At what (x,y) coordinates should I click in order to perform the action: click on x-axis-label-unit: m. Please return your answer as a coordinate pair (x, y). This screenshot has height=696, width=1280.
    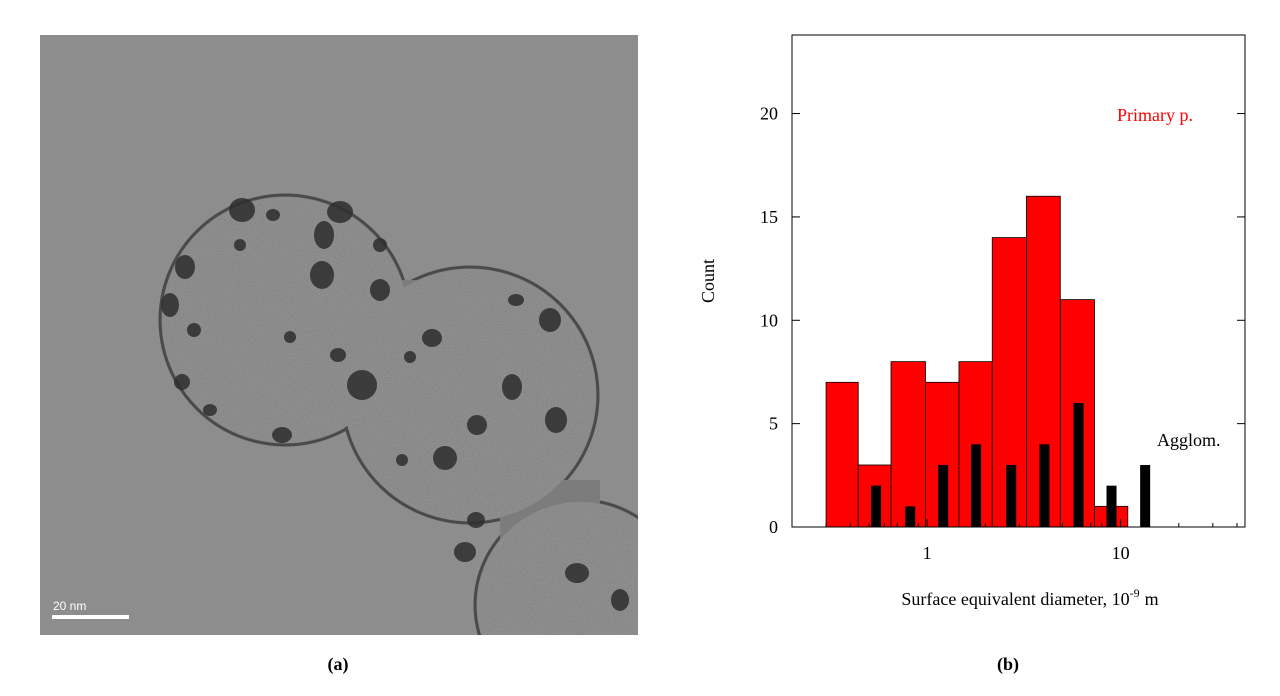
    Looking at the image, I should click on (1152, 599).